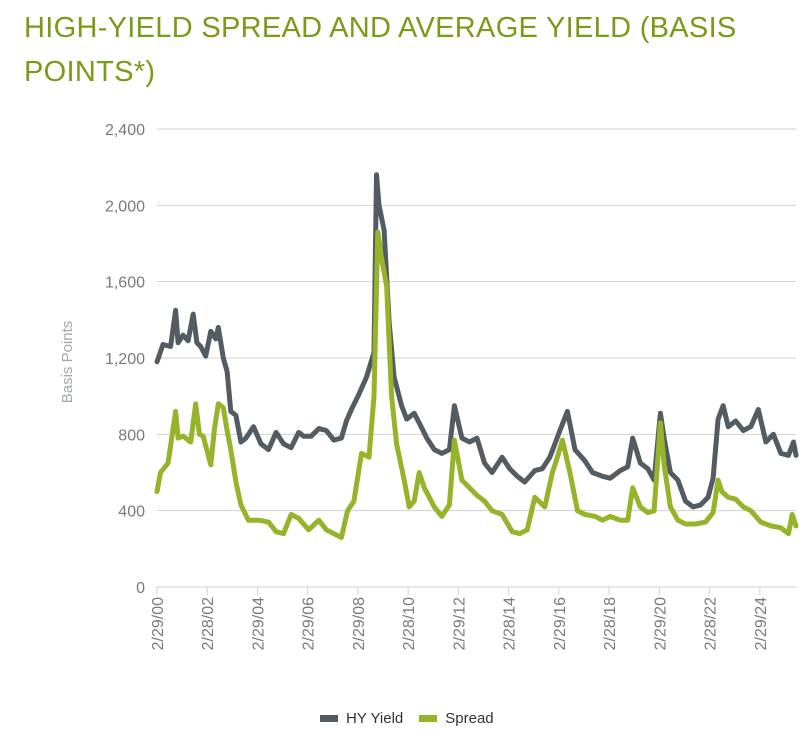 This screenshot has width=803, height=746. I want to click on x-tick-label: 2/29/00, so click(158, 623).